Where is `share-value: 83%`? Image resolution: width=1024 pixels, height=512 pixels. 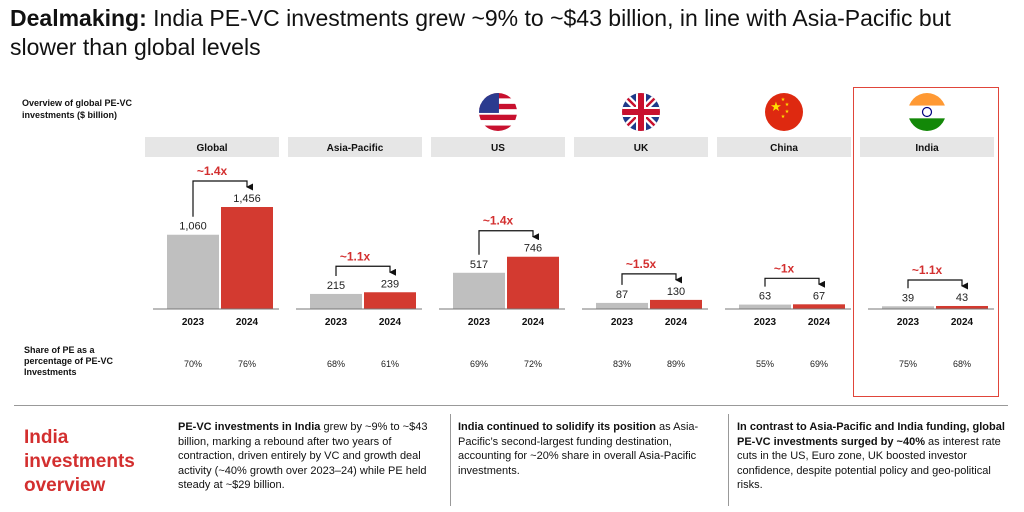
share-value: 83% is located at coordinates (622, 364).